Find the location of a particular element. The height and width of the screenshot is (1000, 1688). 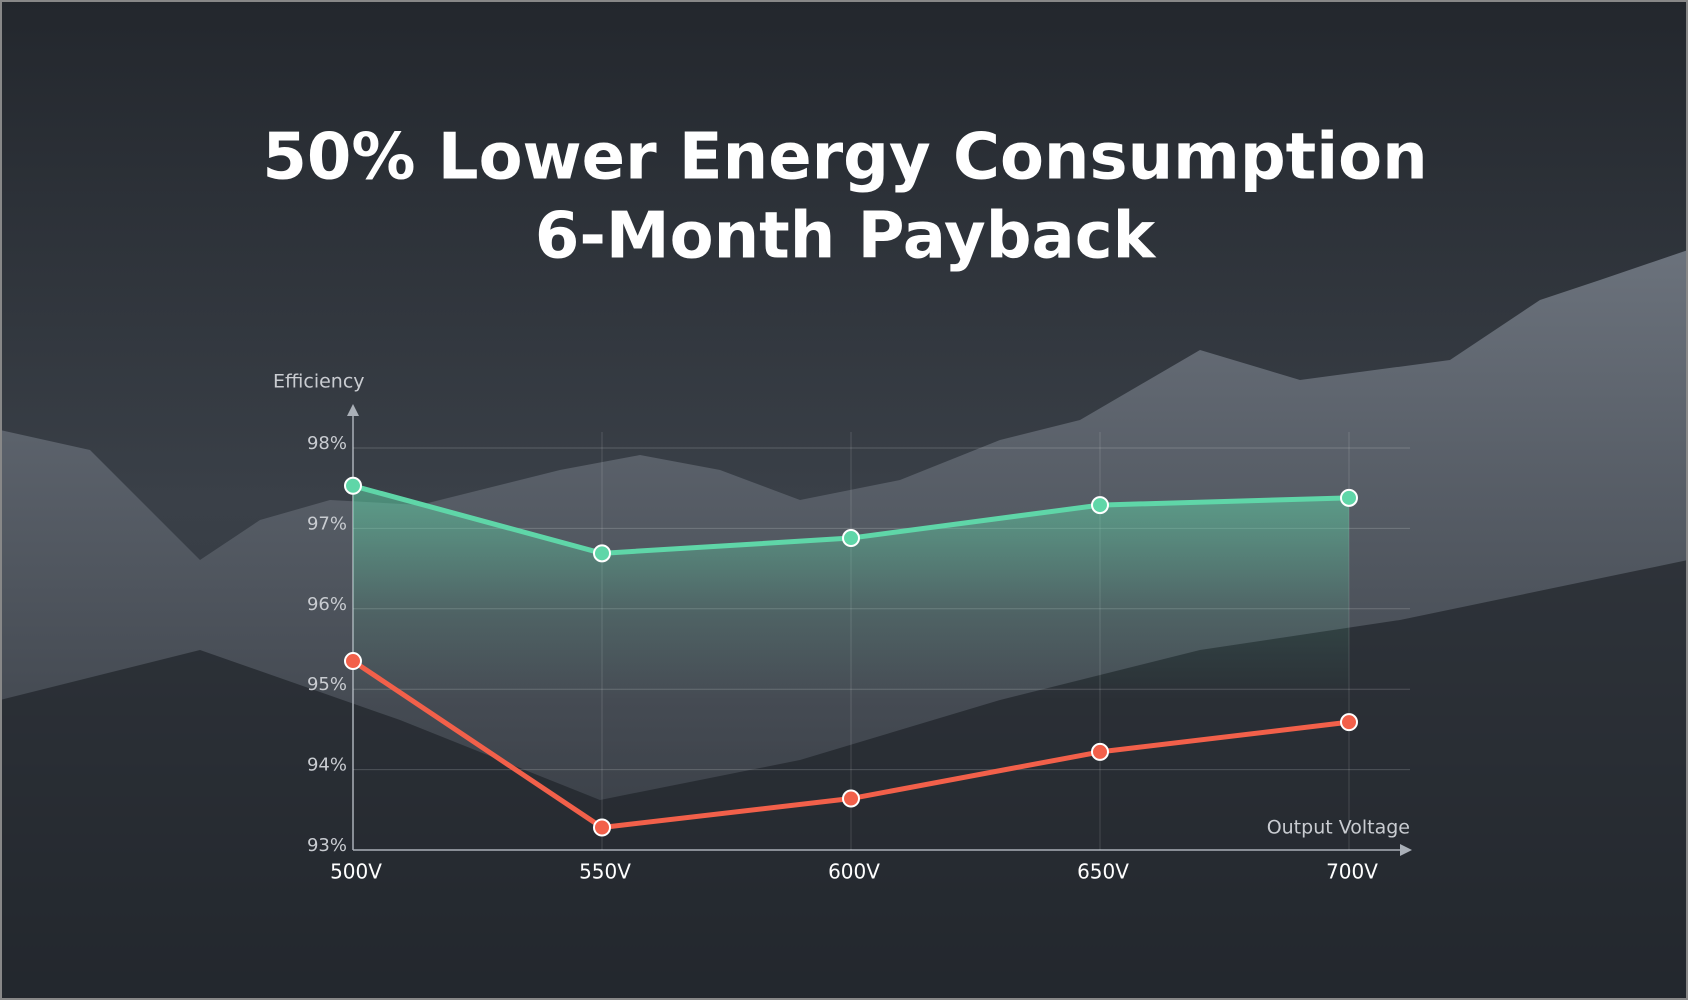

x-tick-label: 600V is located at coordinates (854, 872).